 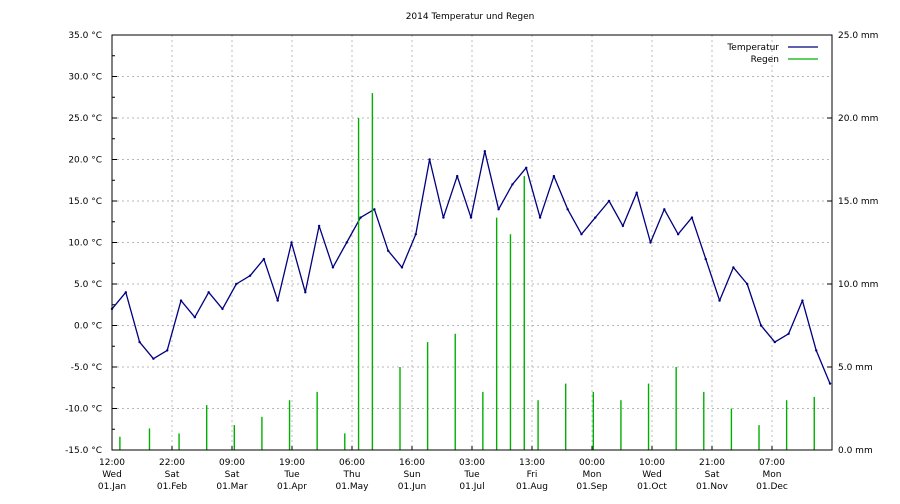 What do you see at coordinates (855, 451) in the screenshot?
I see `y-right-tick-label: 0.0 mm` at bounding box center [855, 451].